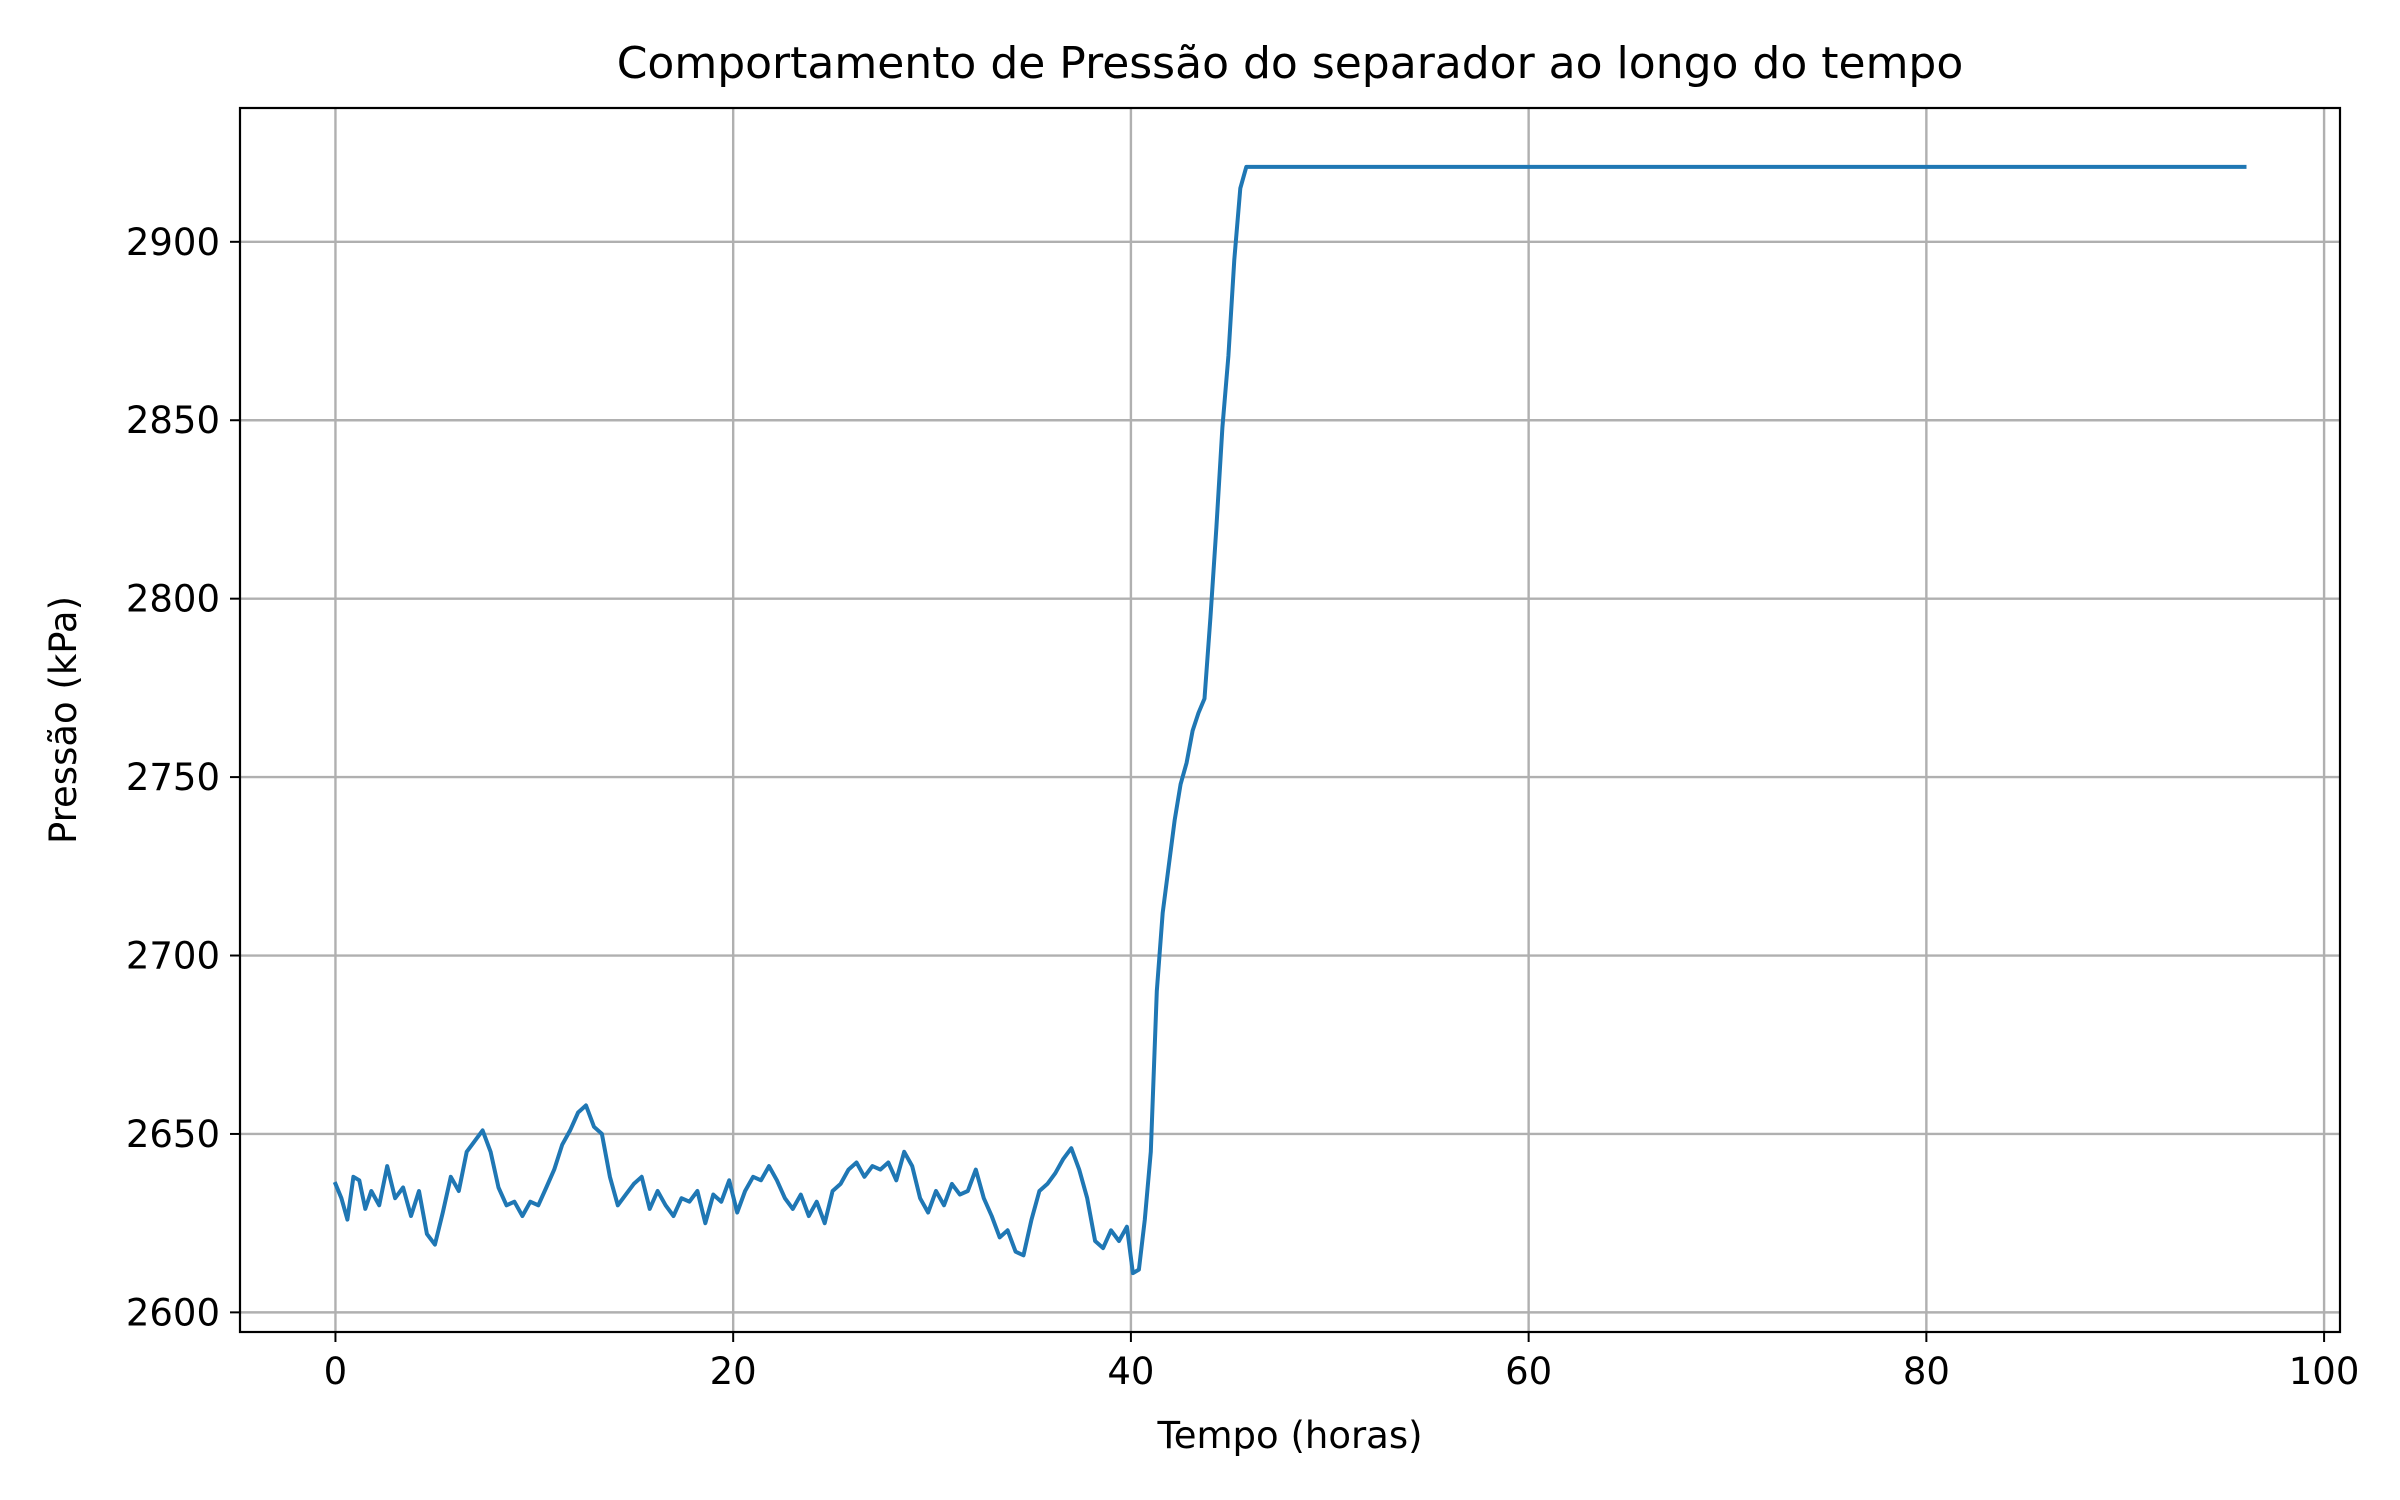 This screenshot has width=2400, height=1500. I want to click on x-axis-label: Tempo (horas), so click(1289, 1435).